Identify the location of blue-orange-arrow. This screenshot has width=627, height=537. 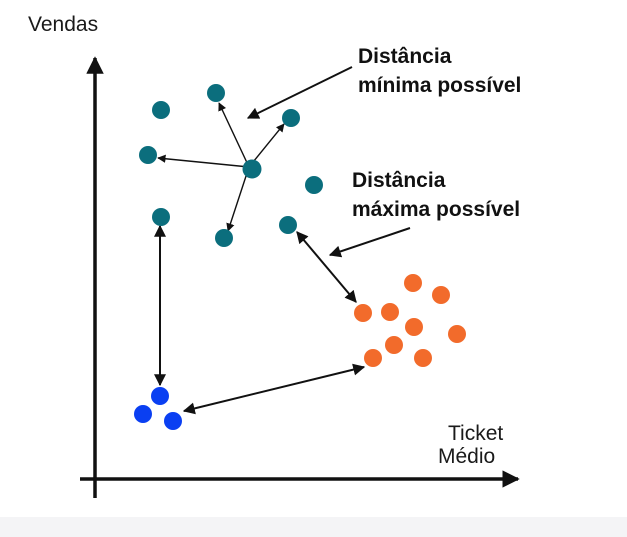
(274, 389).